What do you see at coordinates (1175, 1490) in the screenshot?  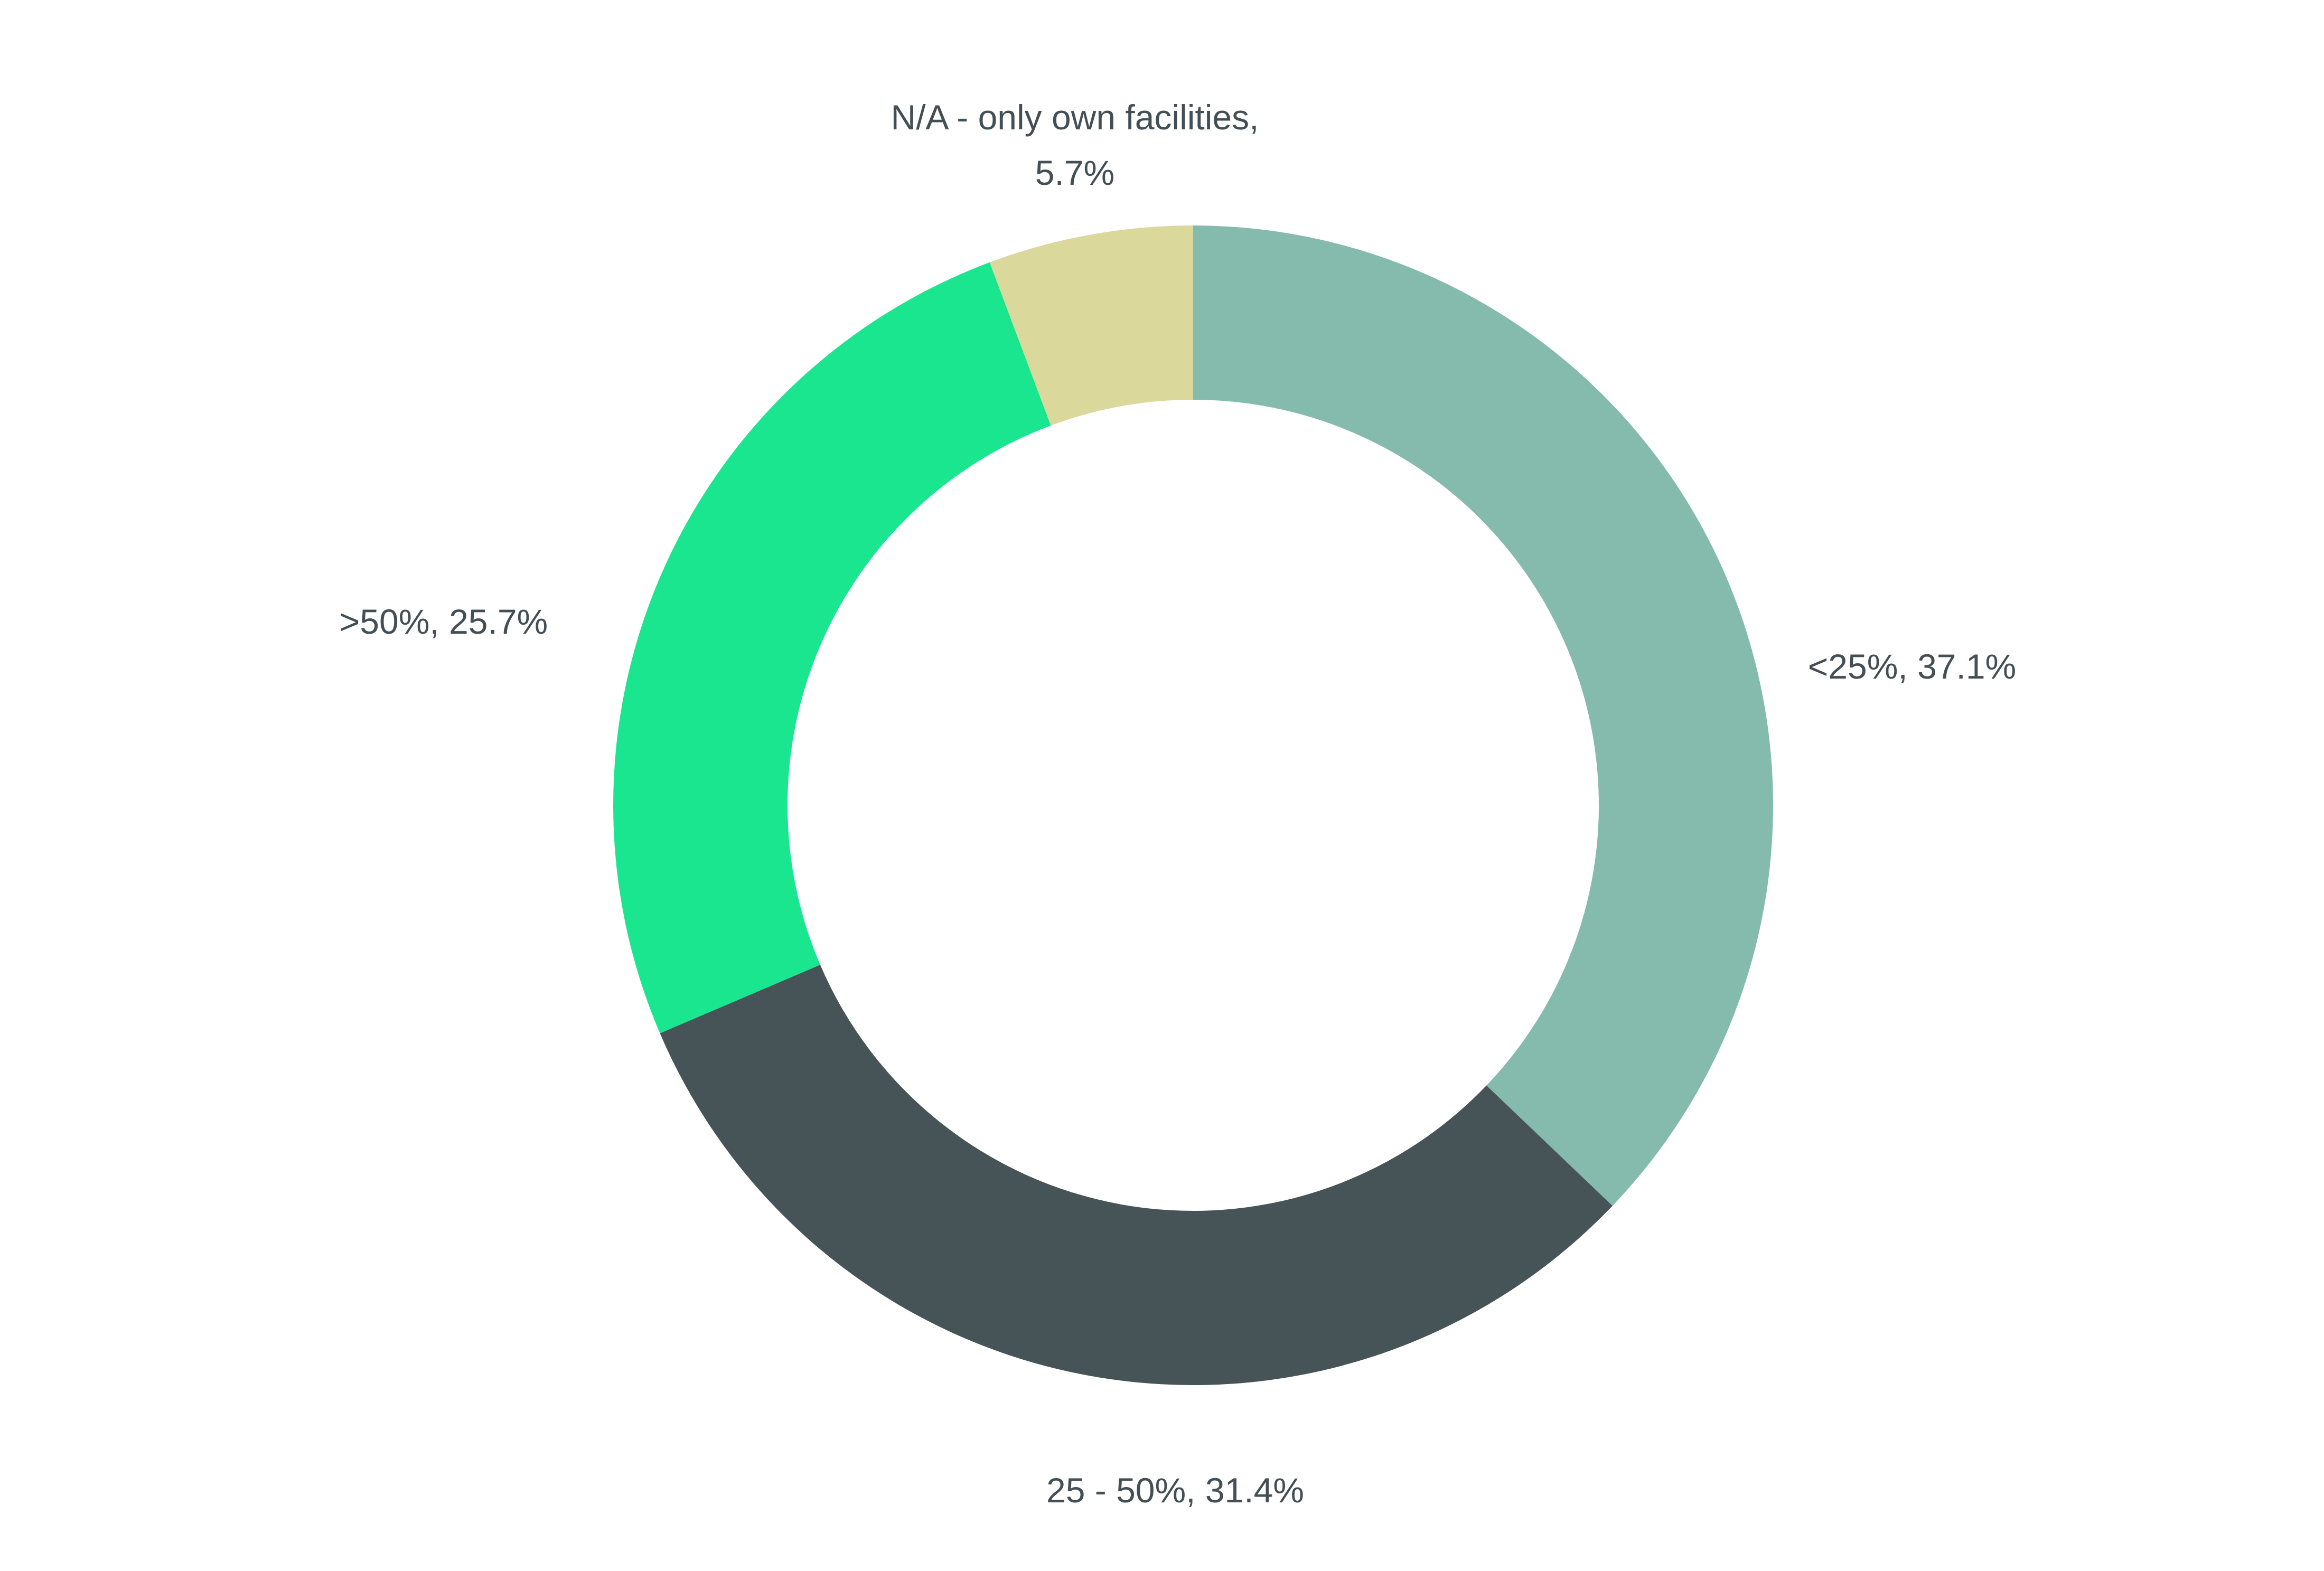 I see `data-label-25-50: 25 - 50%, 31.4%` at bounding box center [1175, 1490].